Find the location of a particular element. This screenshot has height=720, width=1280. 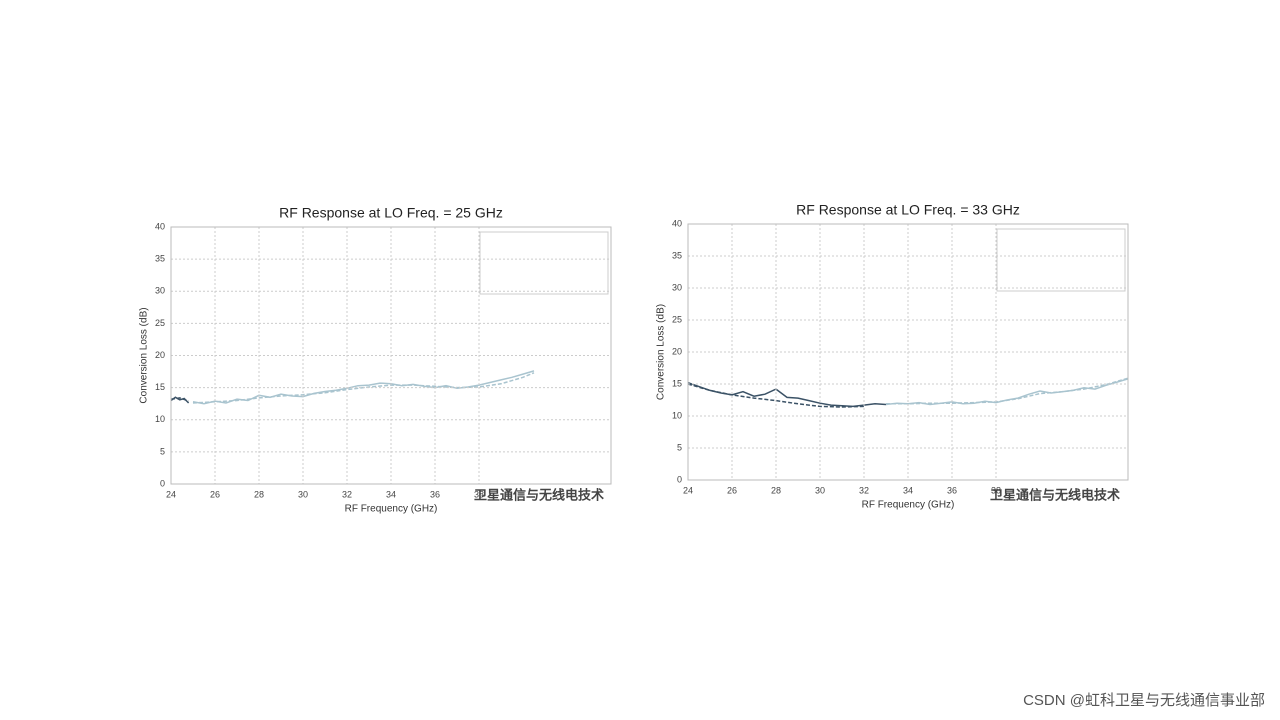

credit: CSDN @虹科卫星与无线通信事业部 is located at coordinates (1144, 700).